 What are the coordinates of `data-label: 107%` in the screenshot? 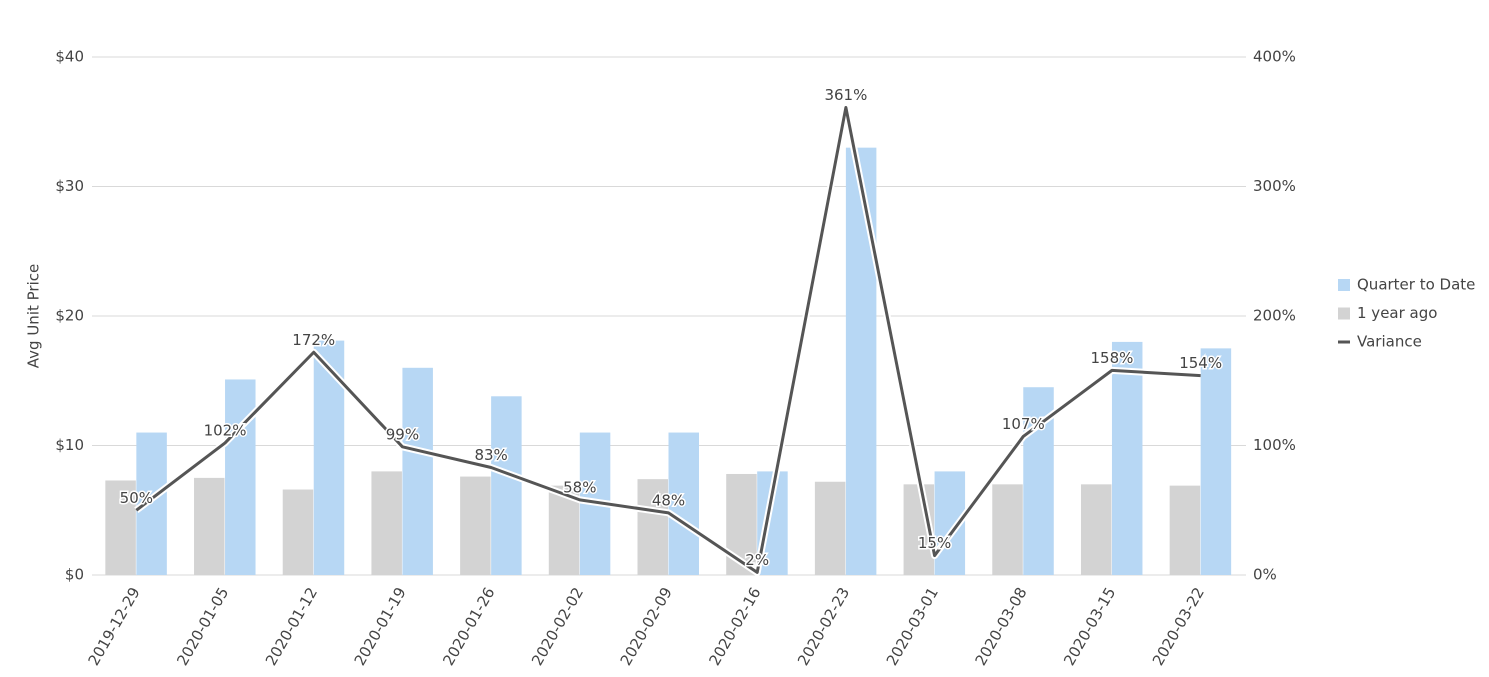 It's located at (1023, 424).